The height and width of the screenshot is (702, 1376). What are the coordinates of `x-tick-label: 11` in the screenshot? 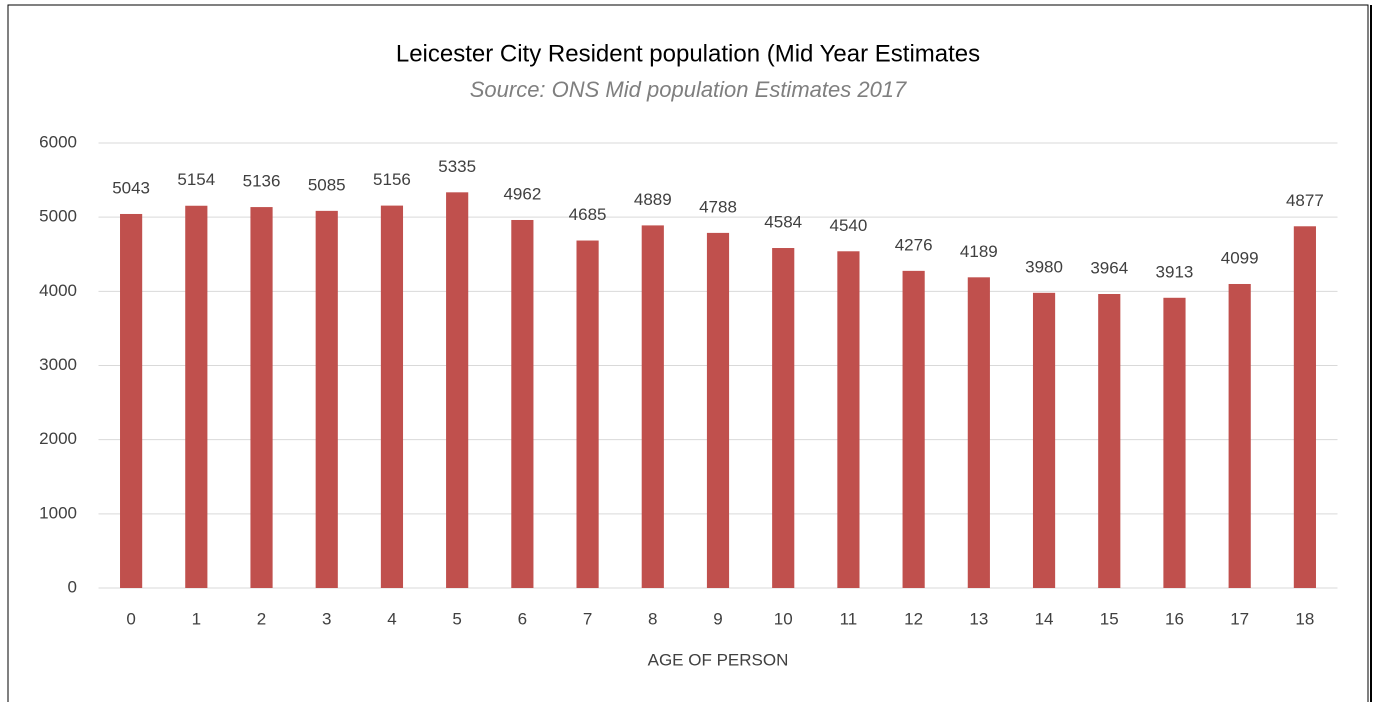 It's located at (849, 618).